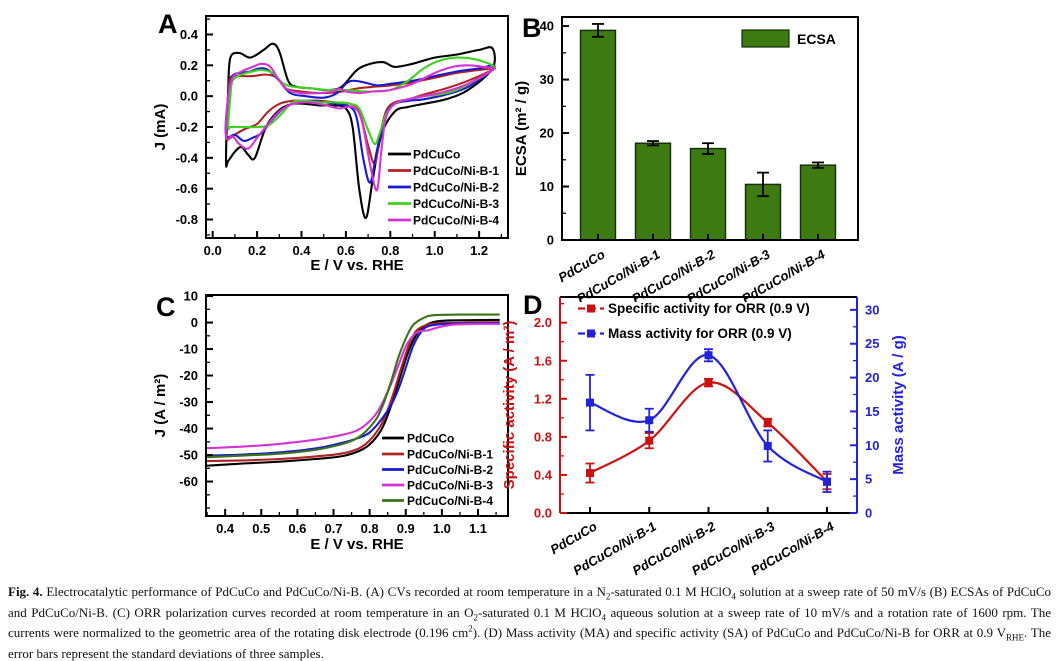  I want to click on y-tick-label: 5, so click(868, 479).